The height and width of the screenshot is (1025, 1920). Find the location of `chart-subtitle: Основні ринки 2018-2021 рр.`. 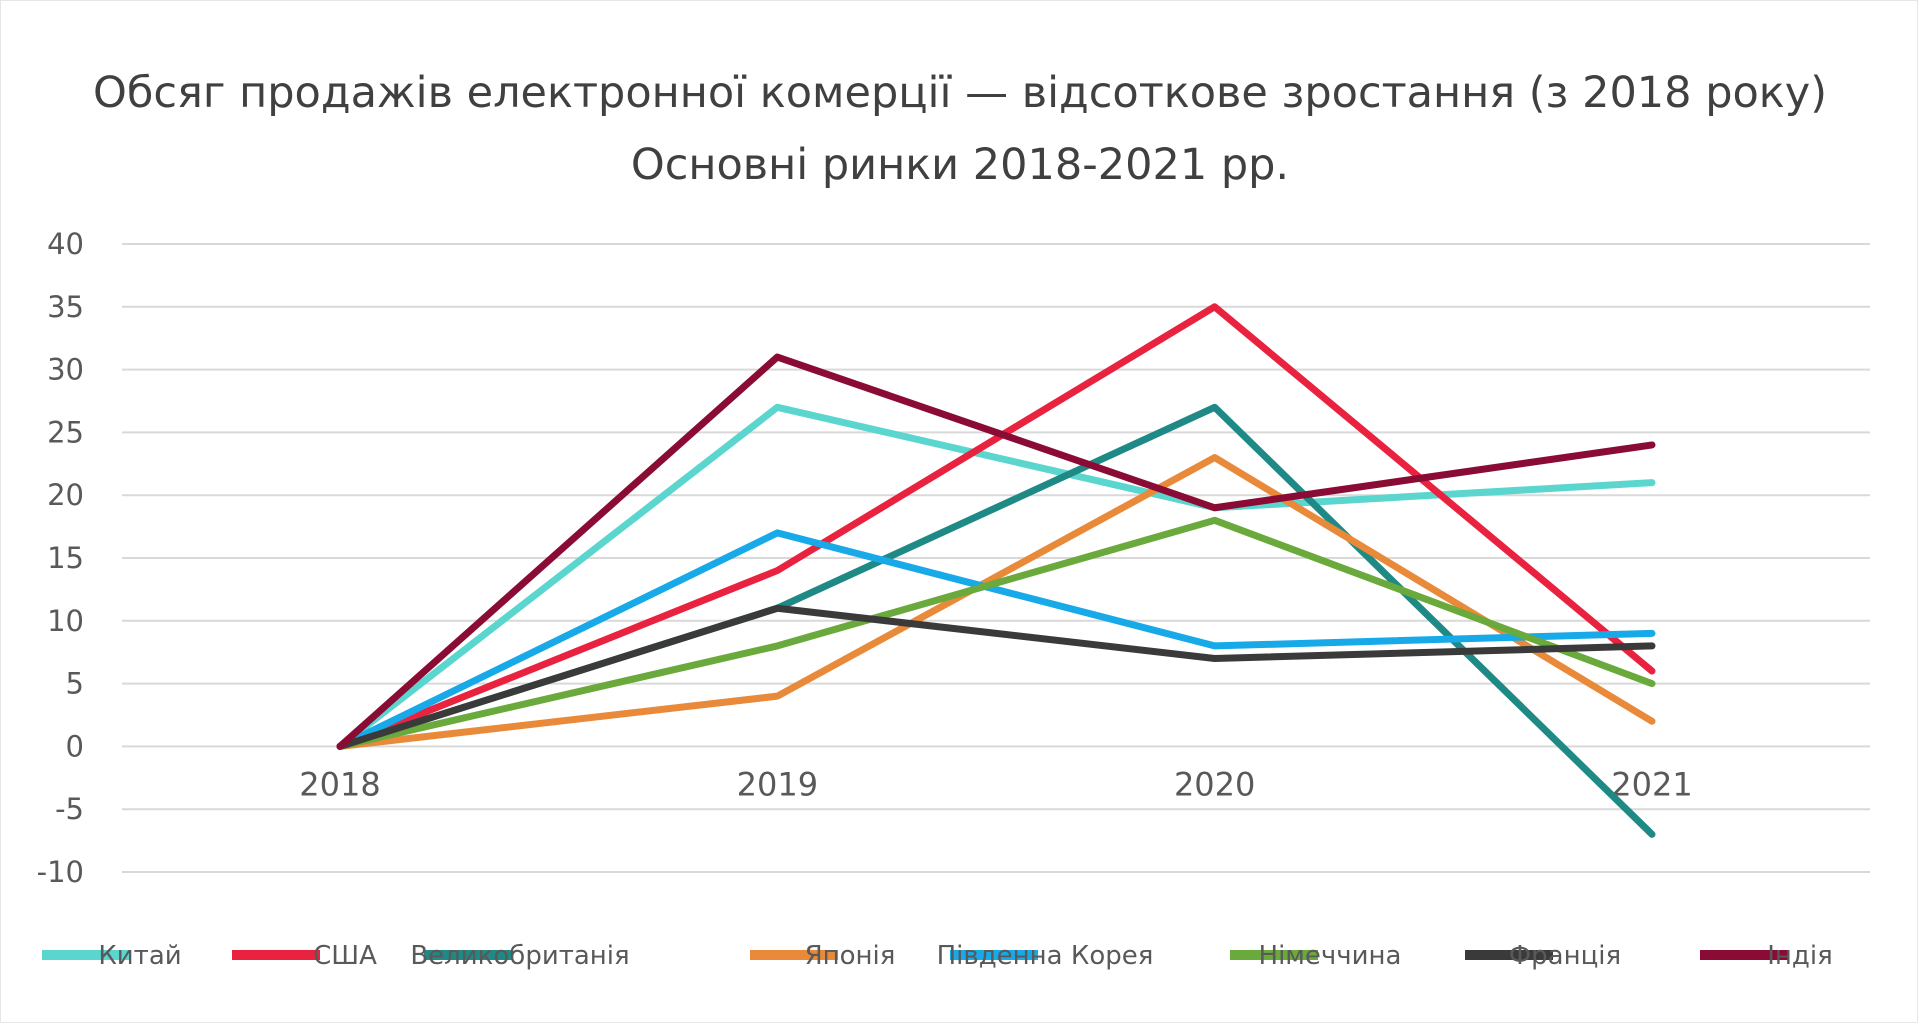

chart-subtitle: Основні ринки 2018-2021 рр. is located at coordinates (960, 165).